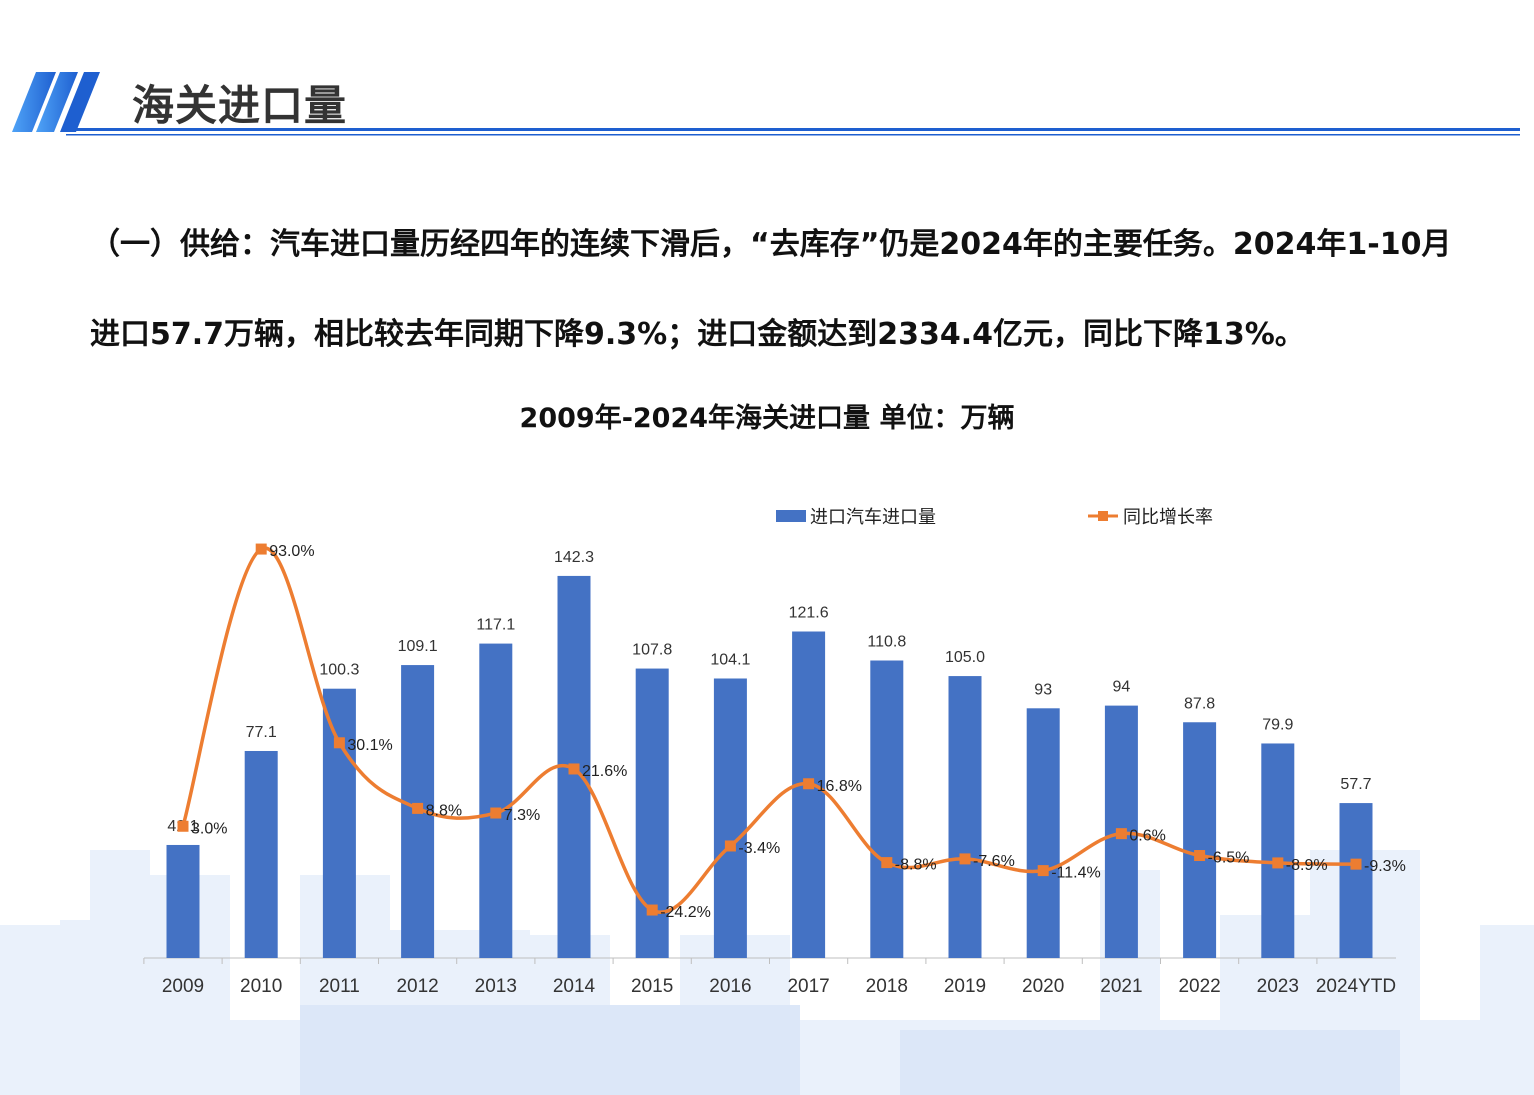 The width and height of the screenshot is (1534, 1095). I want to click on header-rule, so click(793, 129).